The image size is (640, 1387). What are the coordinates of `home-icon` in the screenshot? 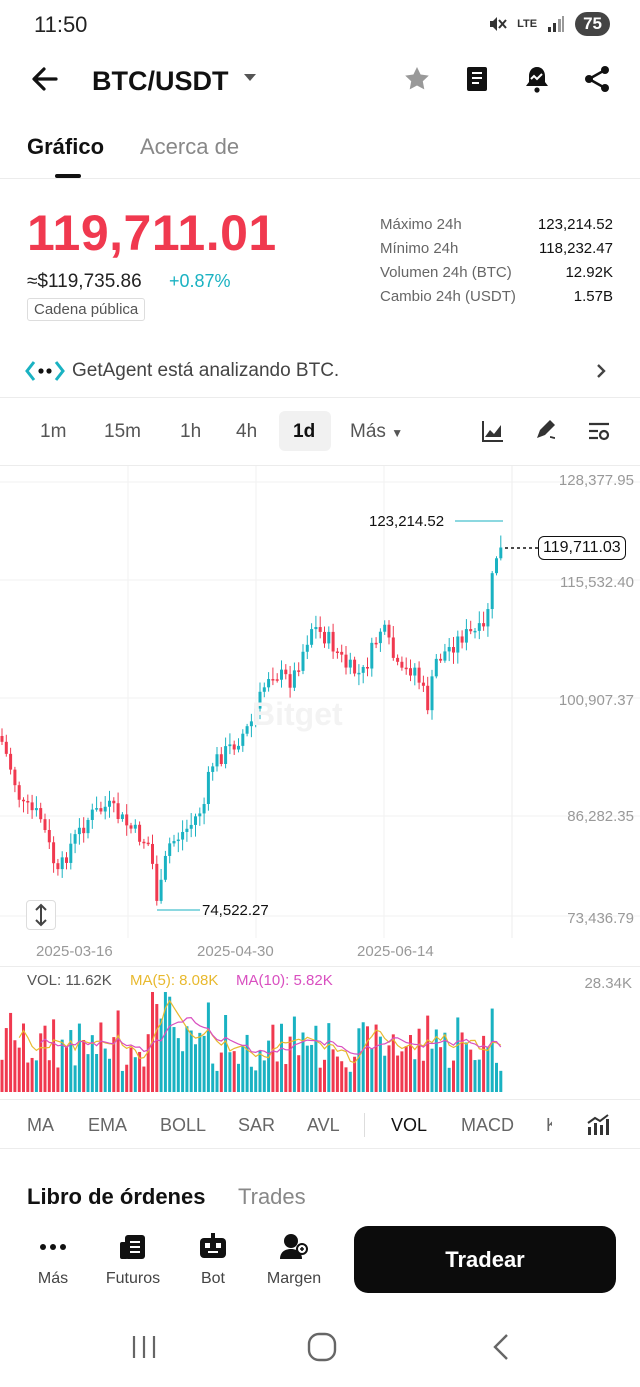 It's located at (322, 1347).